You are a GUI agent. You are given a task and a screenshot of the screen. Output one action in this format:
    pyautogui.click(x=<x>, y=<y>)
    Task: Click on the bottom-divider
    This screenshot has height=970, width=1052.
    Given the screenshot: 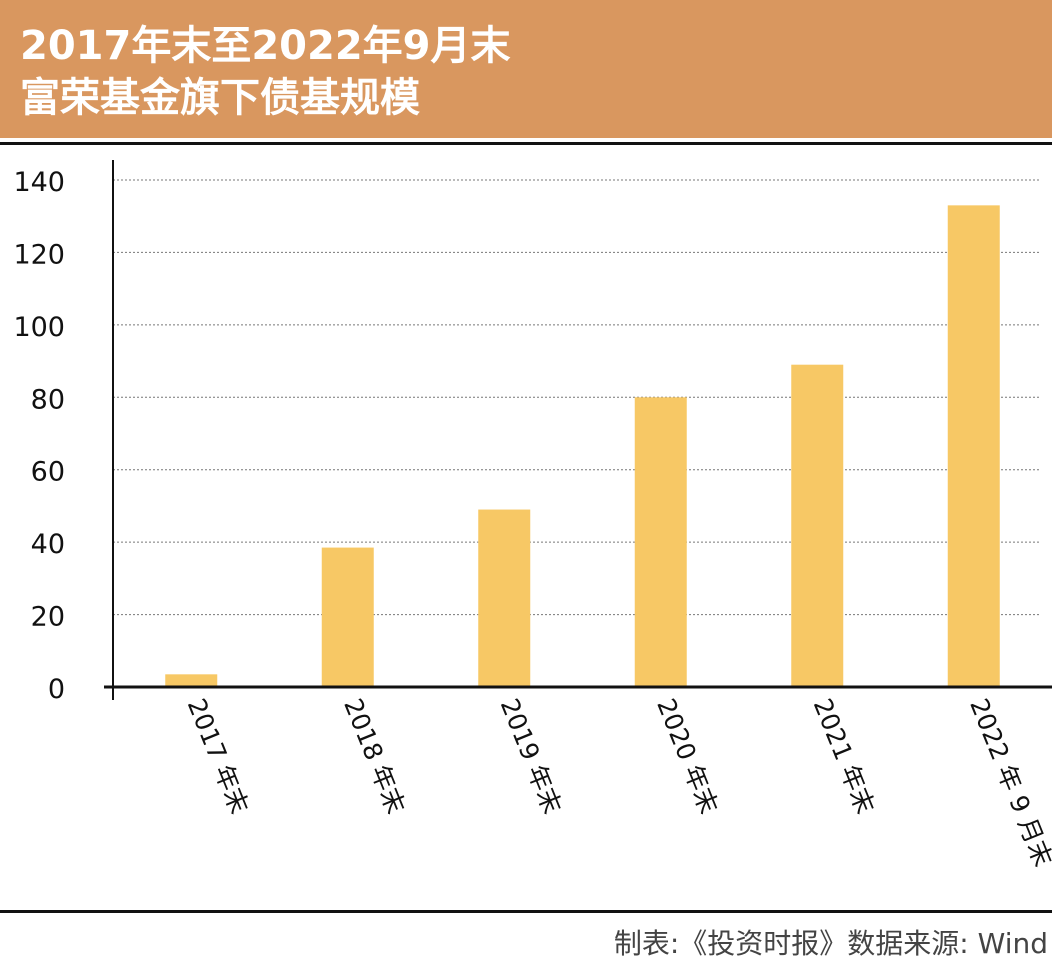 What is the action you would take?
    pyautogui.click(x=526, y=911)
    